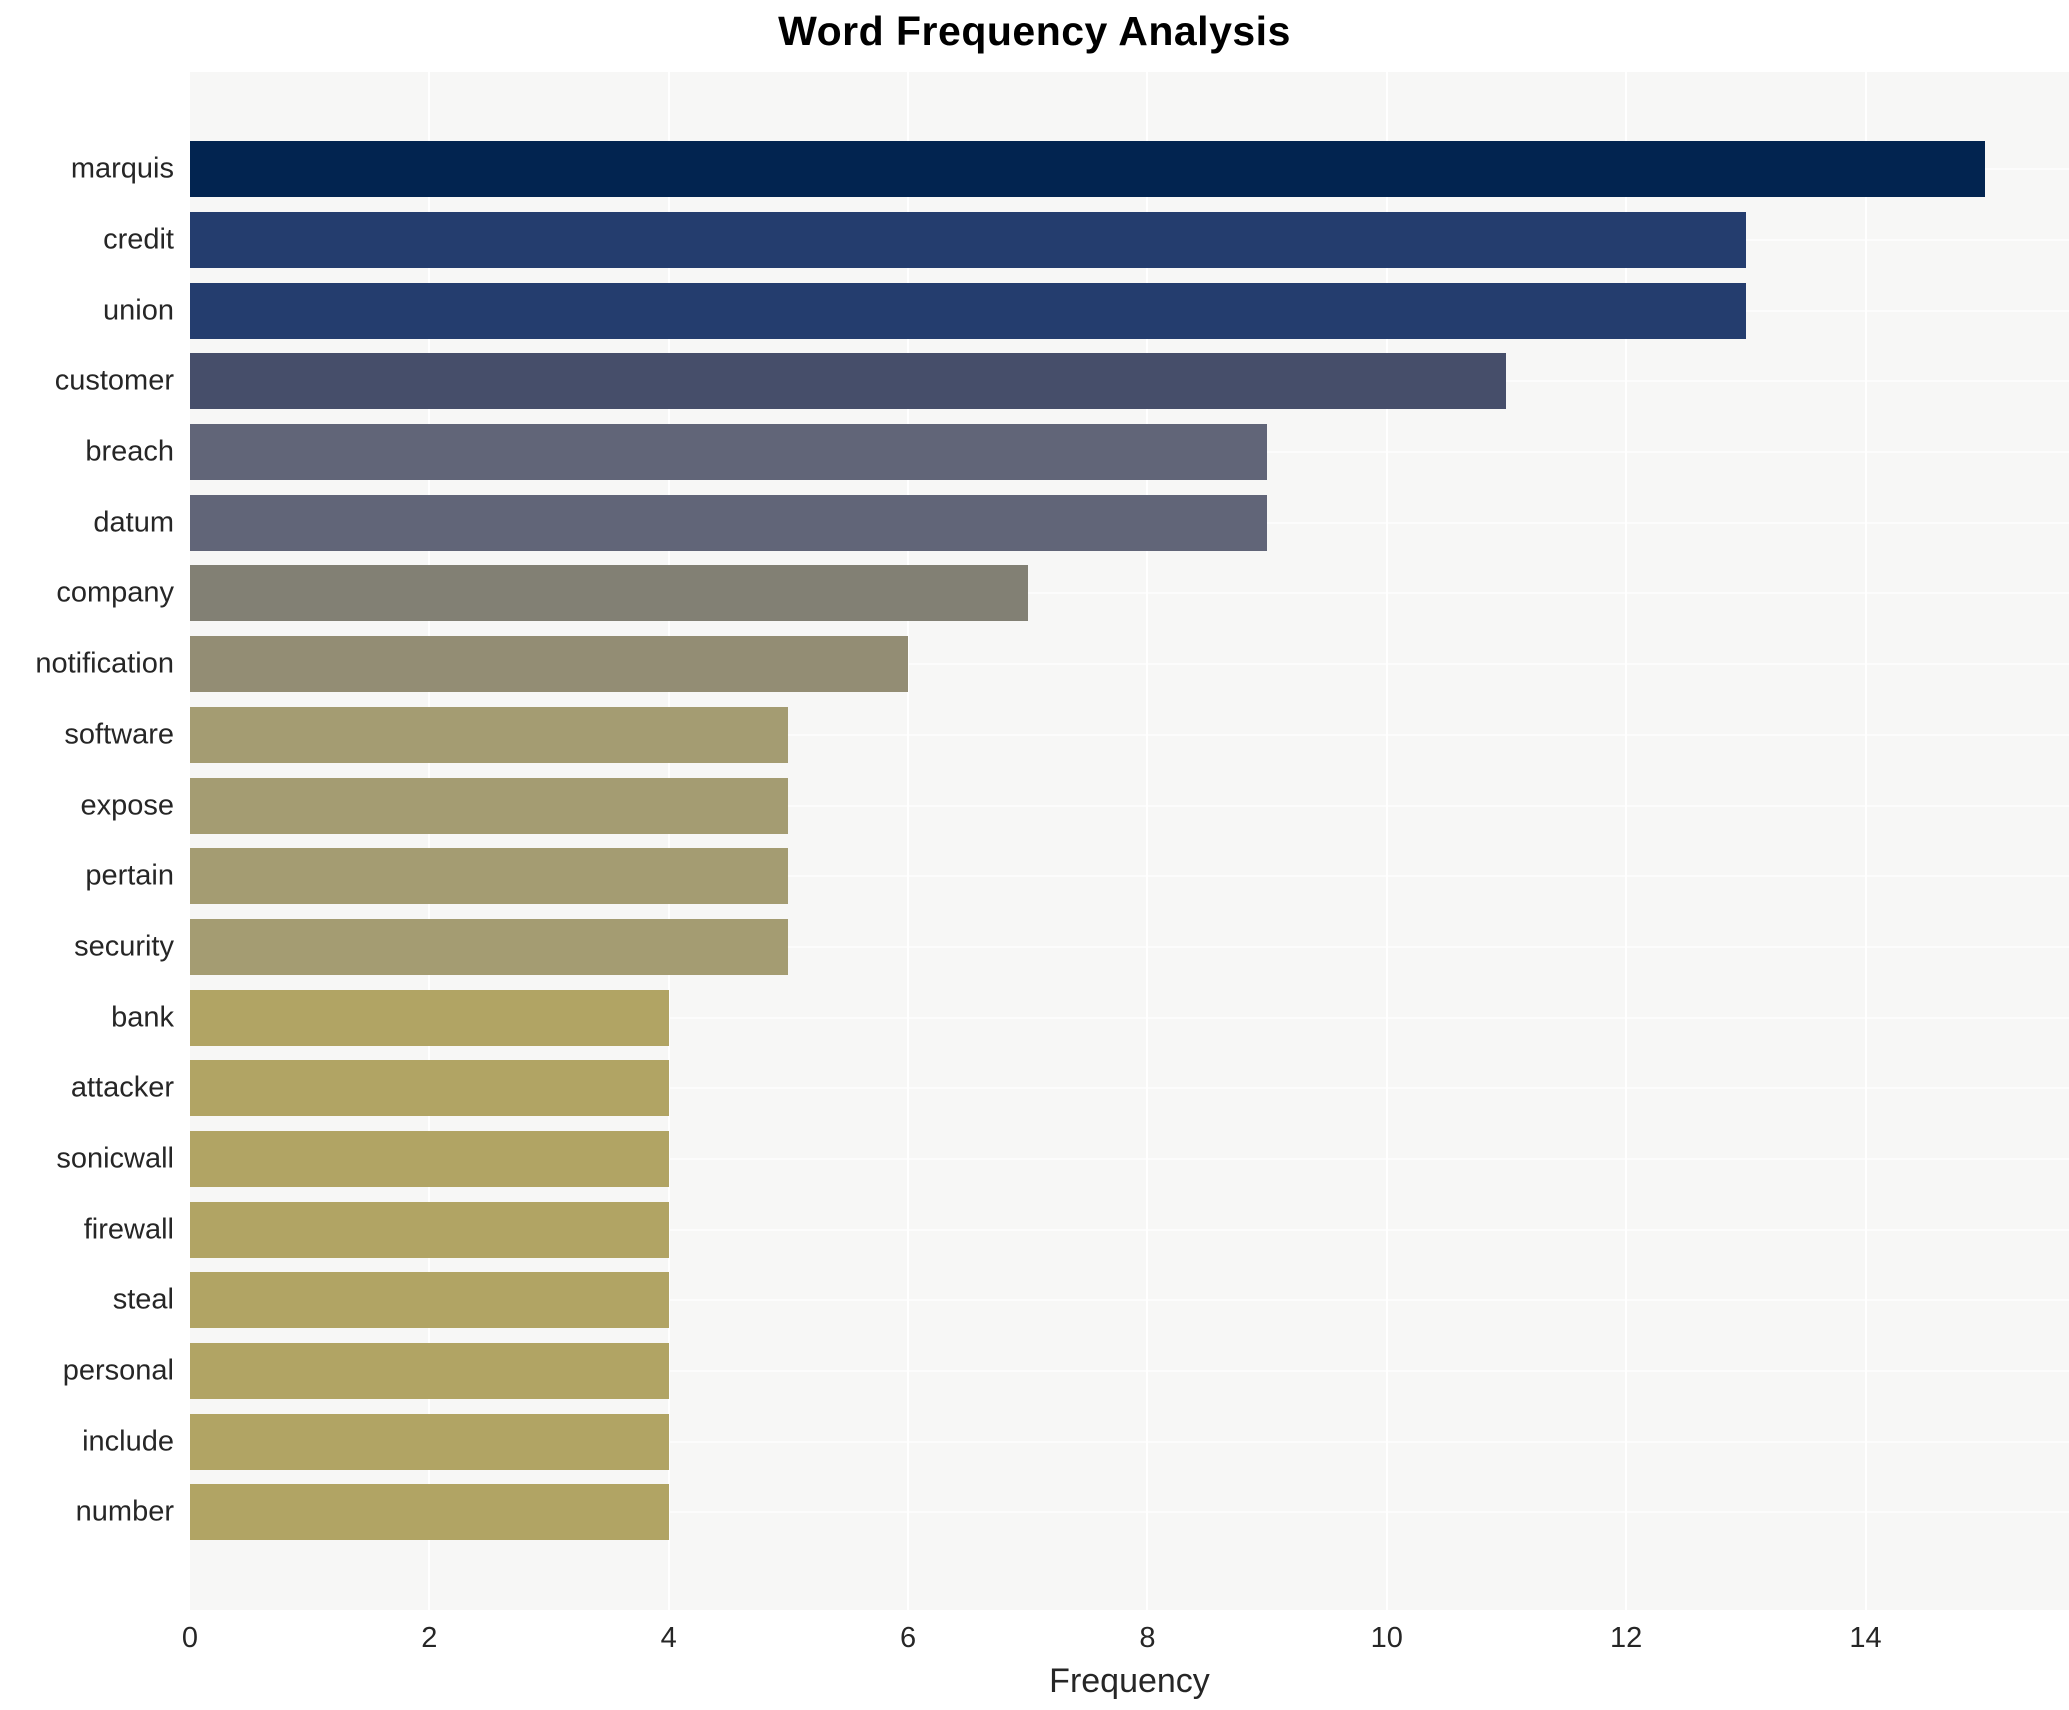 The image size is (2069, 1710). I want to click on category-label: sonicwall, so click(115, 1158).